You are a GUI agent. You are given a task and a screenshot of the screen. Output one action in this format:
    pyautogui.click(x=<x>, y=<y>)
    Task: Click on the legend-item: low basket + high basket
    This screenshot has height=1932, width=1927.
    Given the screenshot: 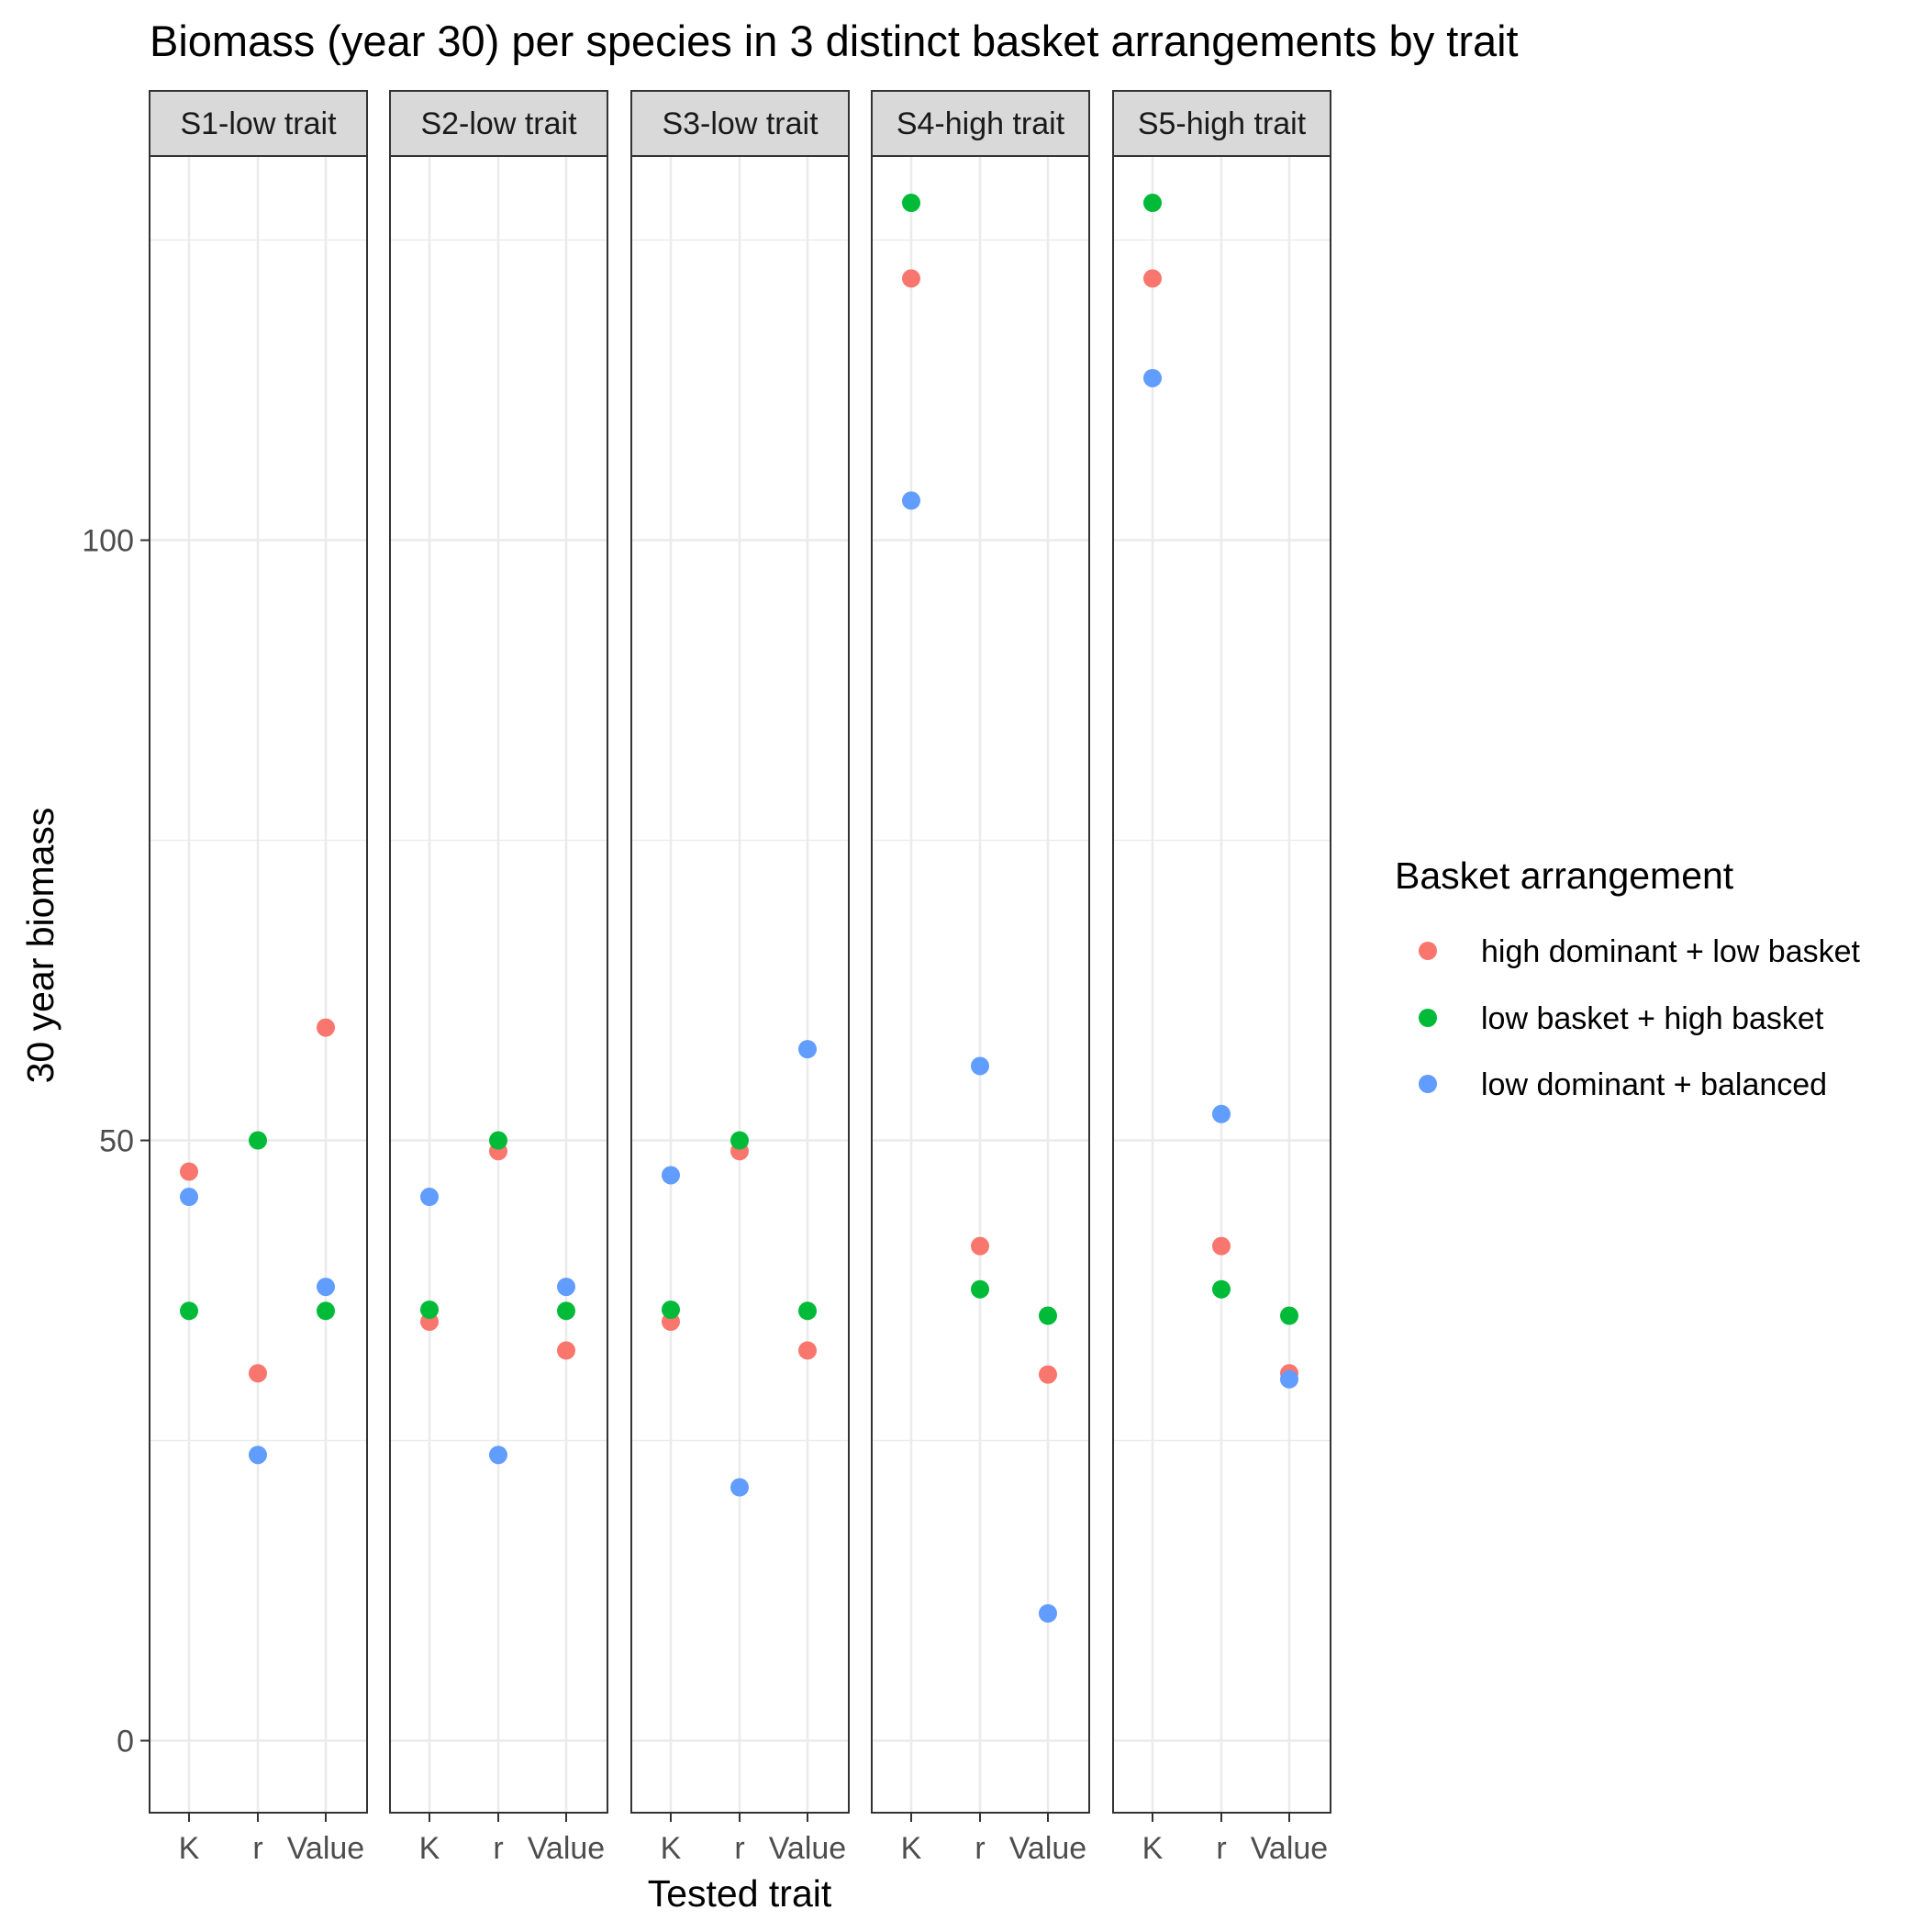 What is the action you would take?
    pyautogui.click(x=1621, y=1018)
    